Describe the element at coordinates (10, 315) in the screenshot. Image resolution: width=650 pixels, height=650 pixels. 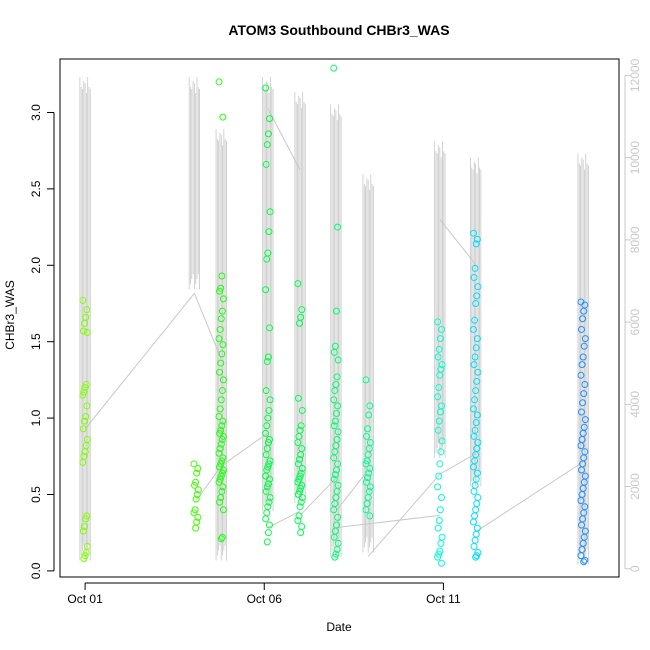
I see `y-axis-label: CHBr3_WAS` at that location.